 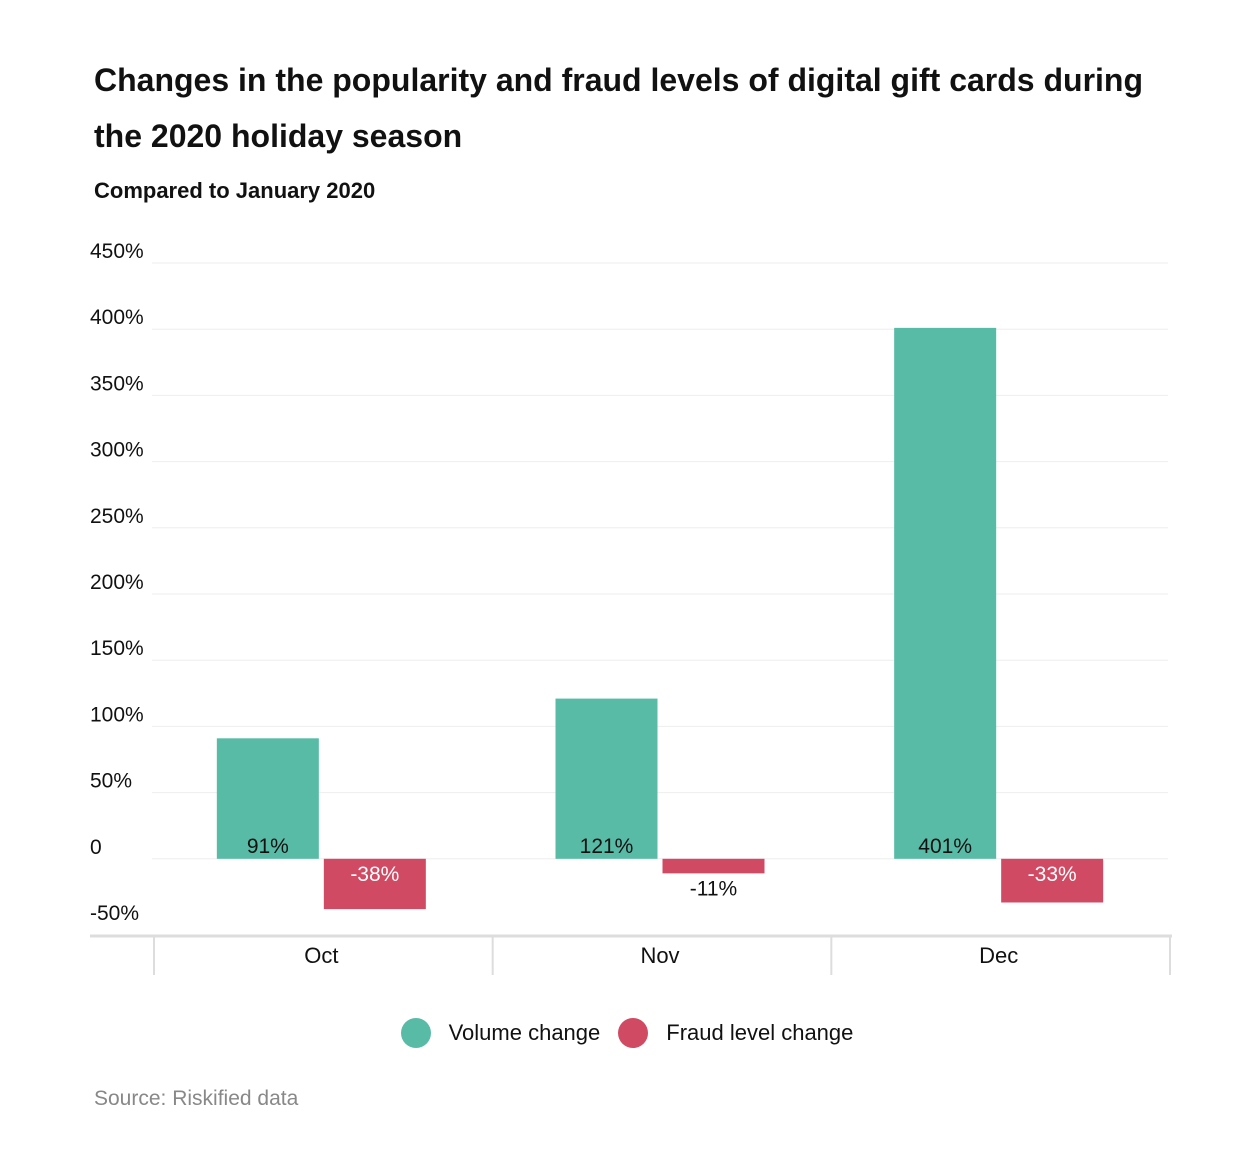 I want to click on y-tick-label: 450%, so click(x=117, y=251).